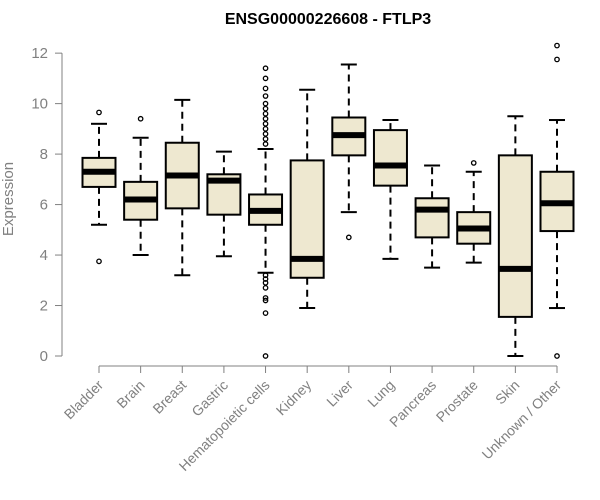 The image size is (600, 500). What do you see at coordinates (266, 212) in the screenshot?
I see `box-hematopoietic-cells` at bounding box center [266, 212].